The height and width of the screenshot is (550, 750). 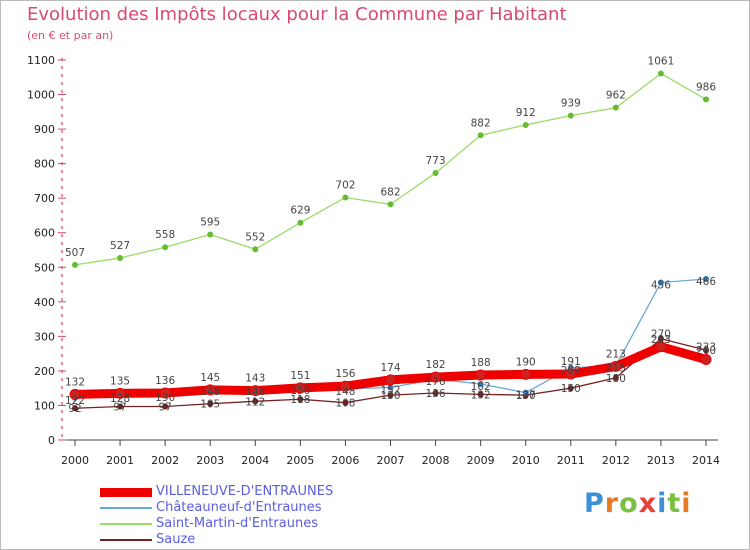 What do you see at coordinates (571, 362) in the screenshot?
I see `data-label: 191` at bounding box center [571, 362].